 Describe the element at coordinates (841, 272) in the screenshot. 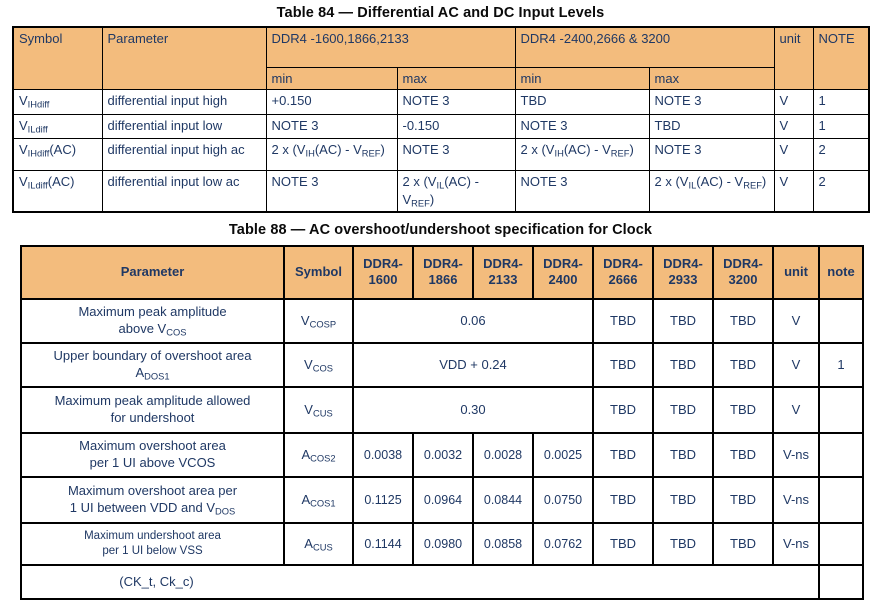

I see `t88-header-note: note` at that location.